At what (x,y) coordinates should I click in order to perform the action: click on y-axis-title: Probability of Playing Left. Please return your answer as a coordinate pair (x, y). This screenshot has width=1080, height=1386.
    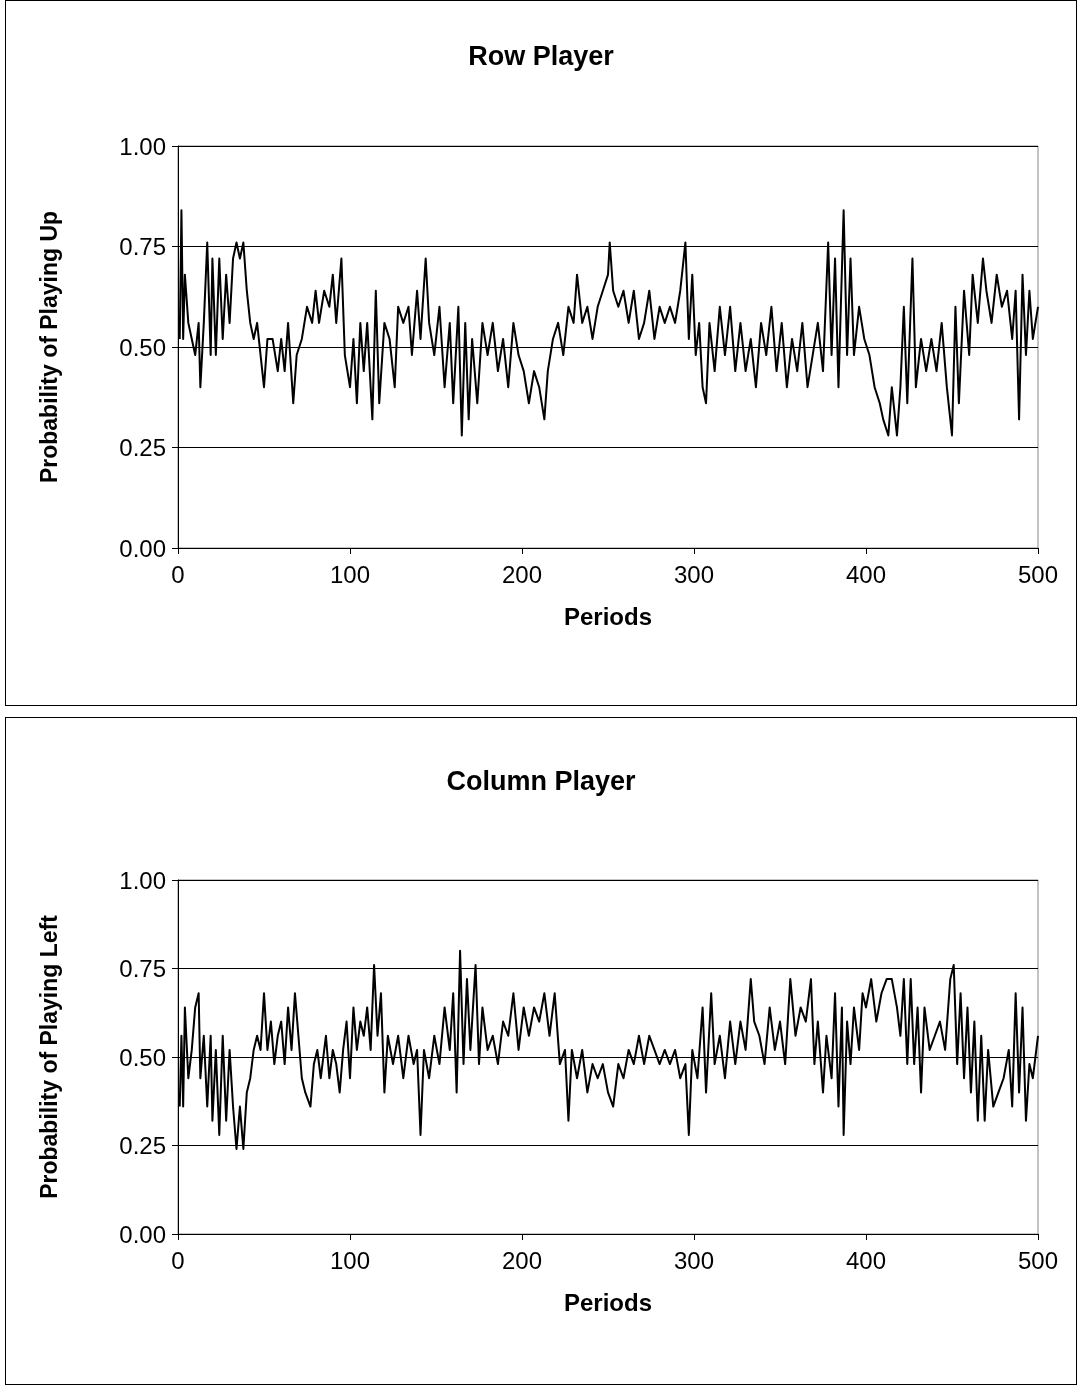
    Looking at the image, I should click on (48, 1056).